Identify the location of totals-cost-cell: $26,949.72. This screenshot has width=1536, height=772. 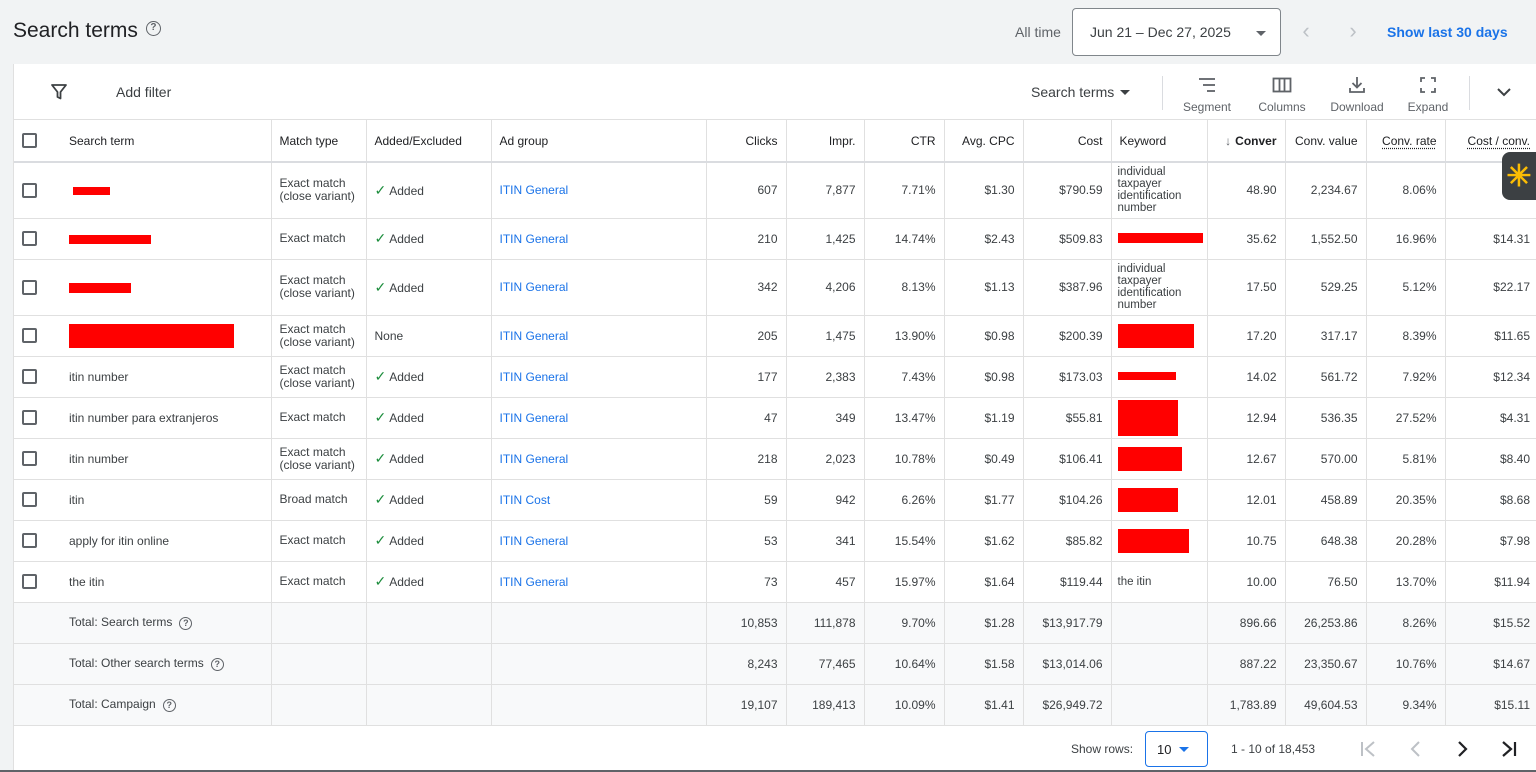
(1067, 705).